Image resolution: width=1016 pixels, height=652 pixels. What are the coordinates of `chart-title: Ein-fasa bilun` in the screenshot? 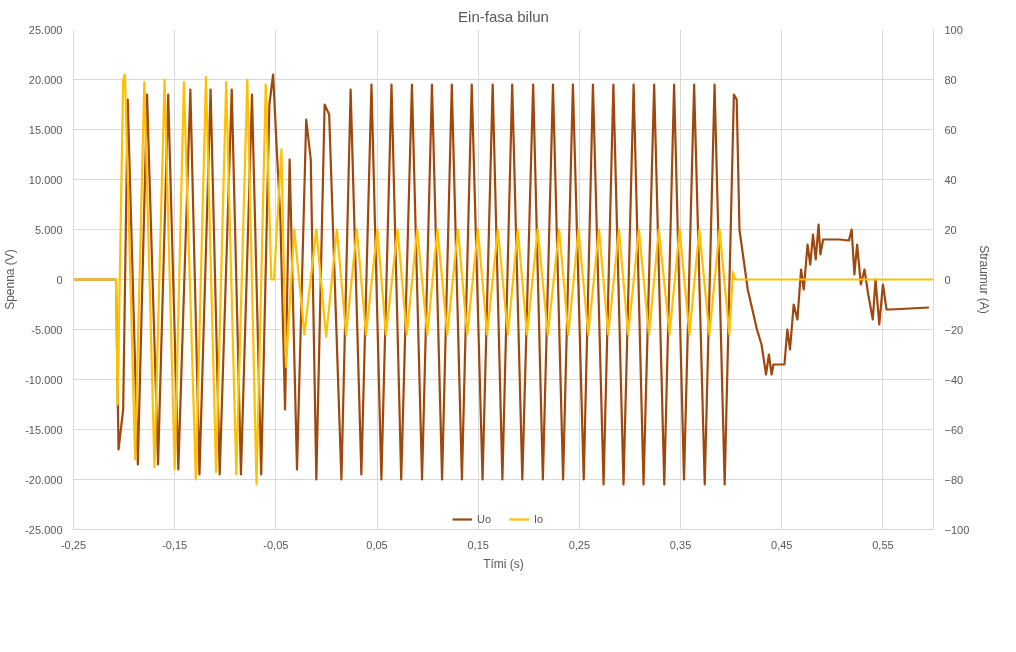 It's located at (503, 16).